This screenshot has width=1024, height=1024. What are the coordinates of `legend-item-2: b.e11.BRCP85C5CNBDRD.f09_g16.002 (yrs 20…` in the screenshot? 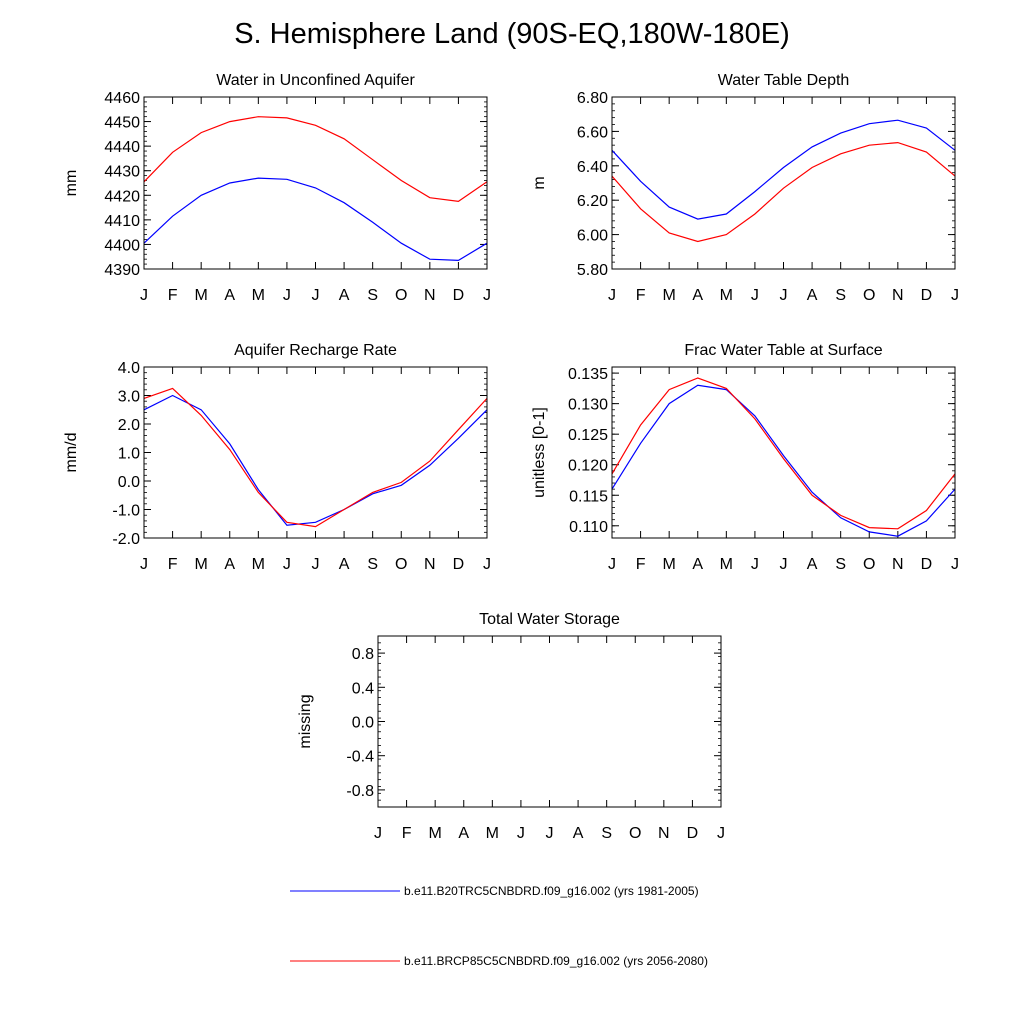 It's located at (499, 961).